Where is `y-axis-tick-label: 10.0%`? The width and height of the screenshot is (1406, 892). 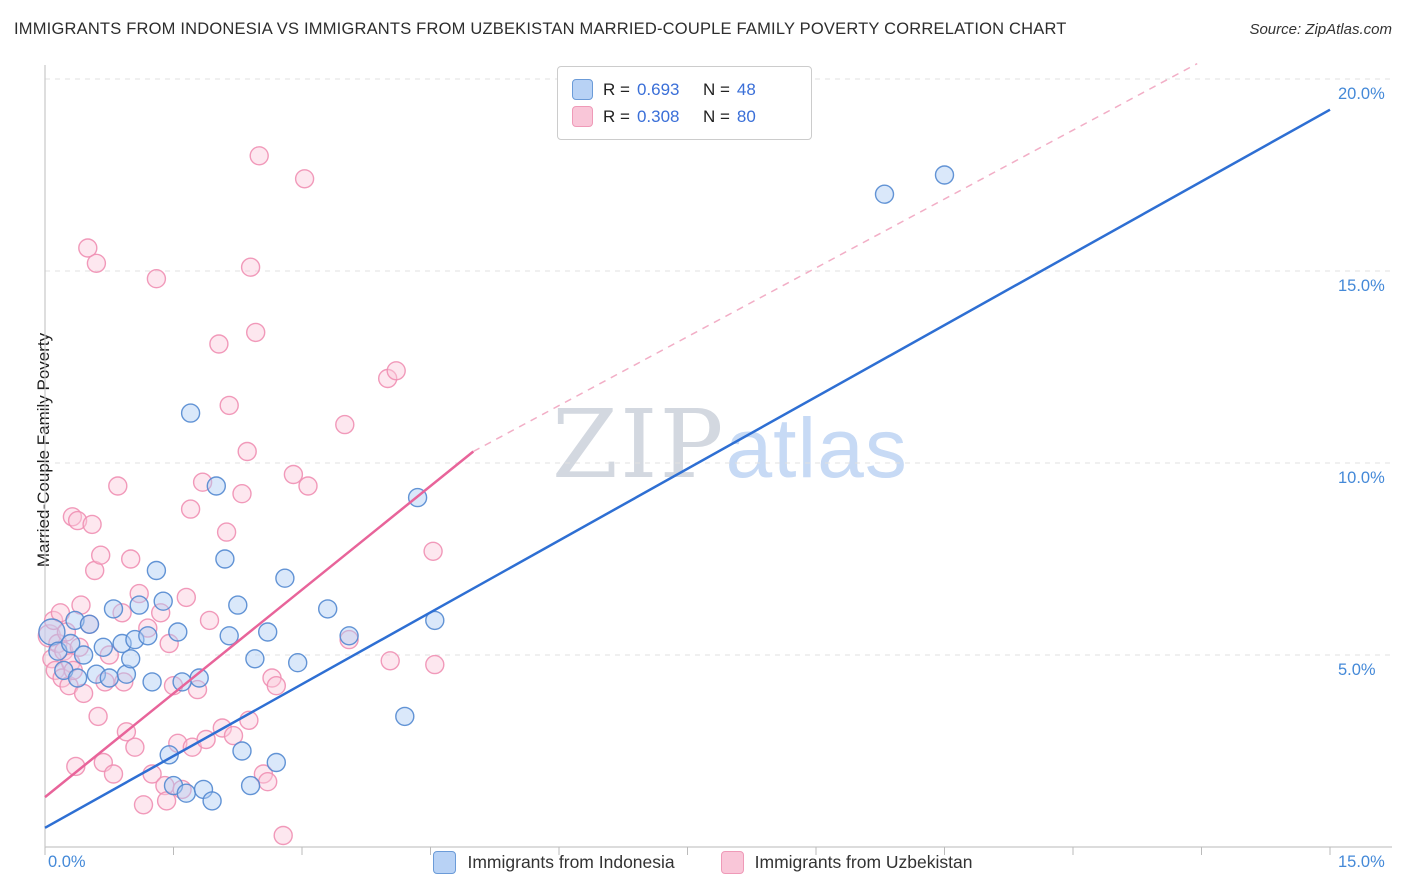 y-axis-tick-label: 10.0% is located at coordinates (1361, 478).